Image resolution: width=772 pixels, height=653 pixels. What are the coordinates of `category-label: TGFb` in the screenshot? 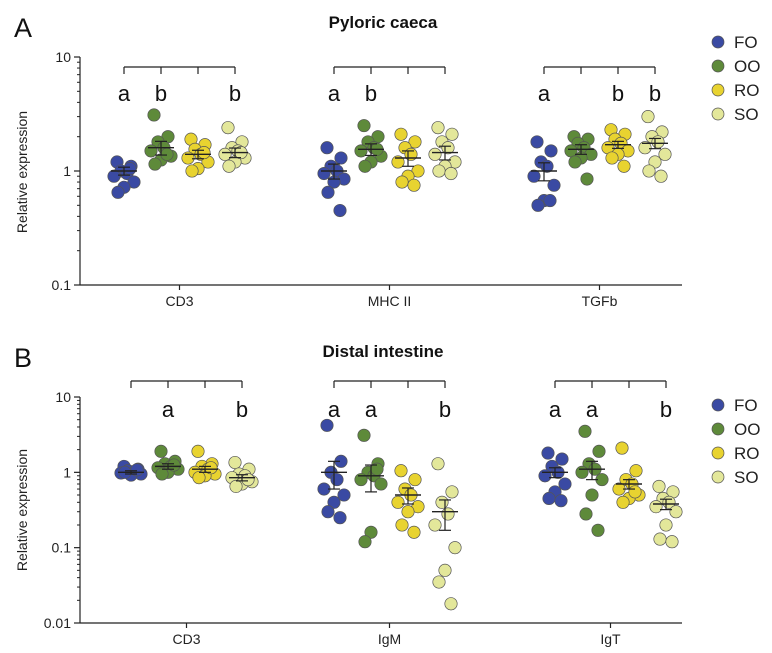 It's located at (600, 301).